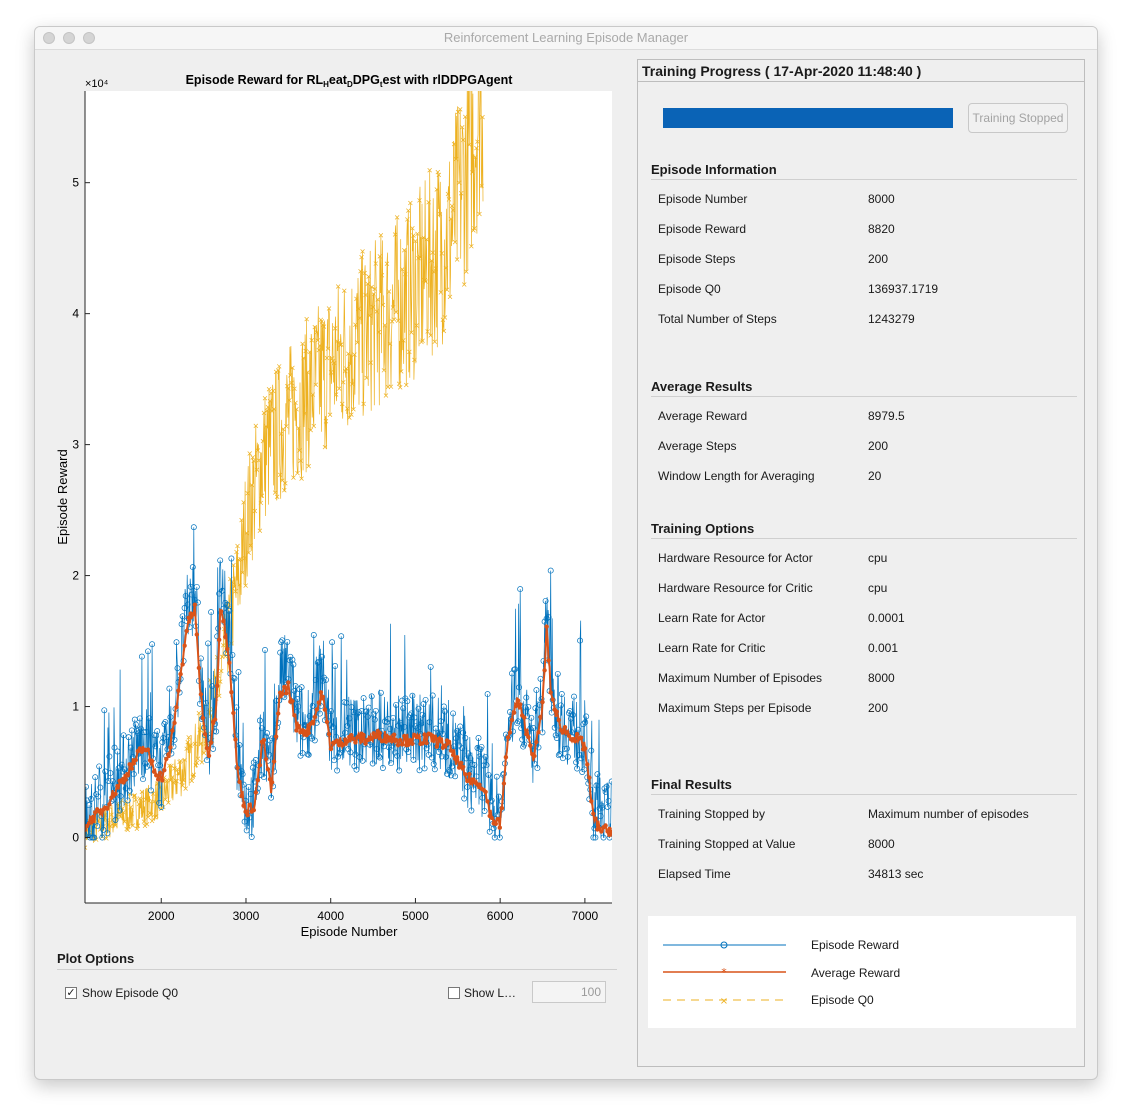 This screenshot has height=1120, width=1130. Describe the element at coordinates (740, 678) in the screenshot. I see `options-row-label: Maximum Number of Episodes` at that location.